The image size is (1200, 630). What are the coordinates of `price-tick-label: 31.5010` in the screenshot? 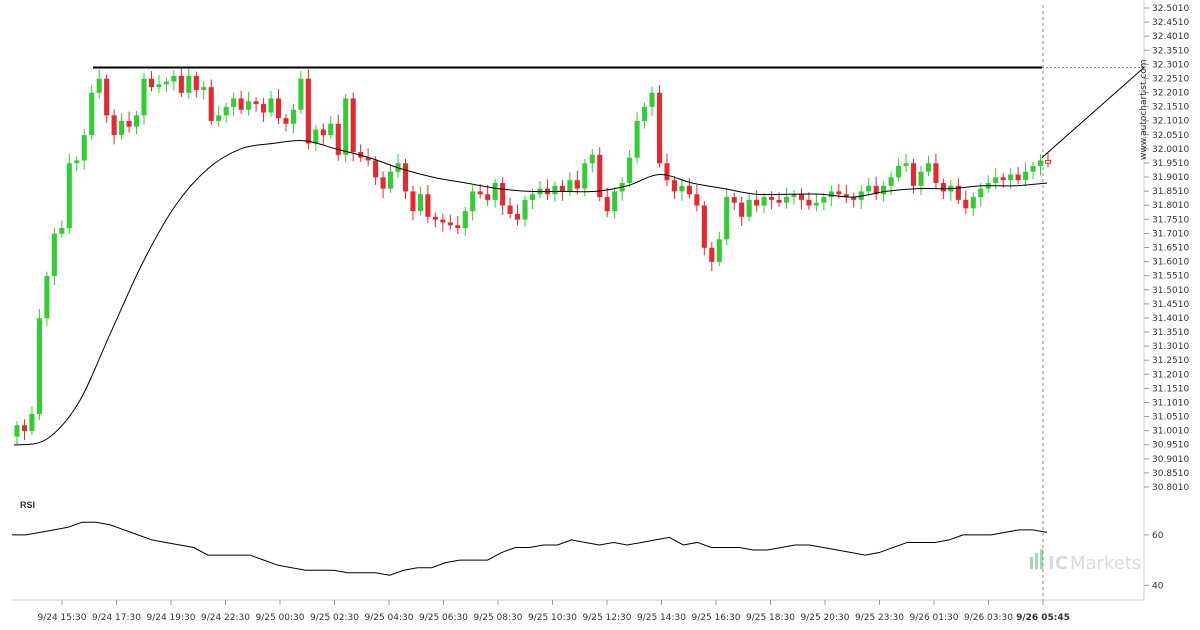 It's located at (1170, 291).